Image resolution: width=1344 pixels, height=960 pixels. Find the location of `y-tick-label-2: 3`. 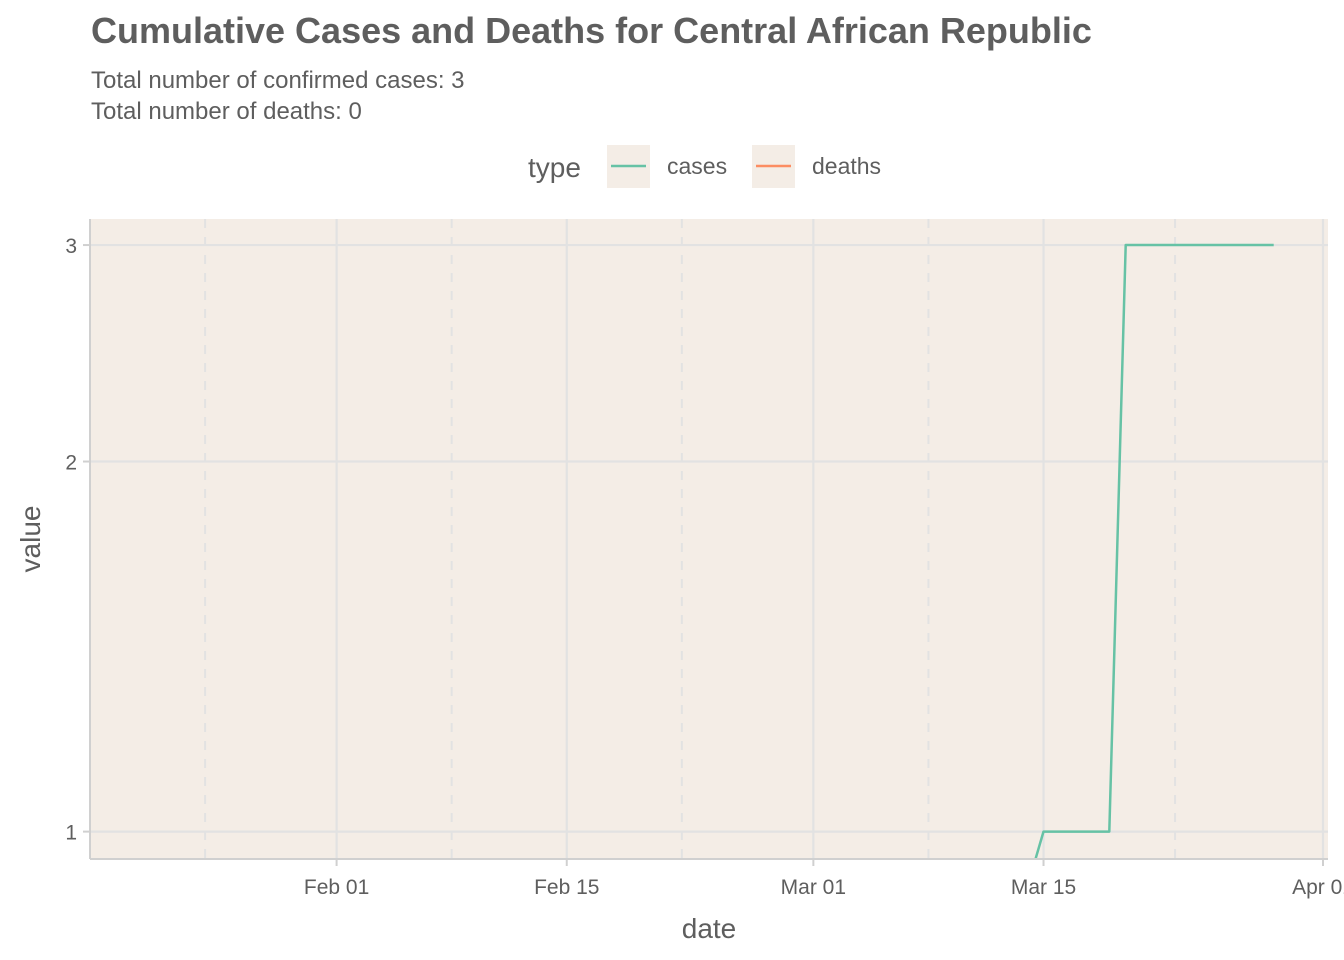

y-tick-label-2: 3 is located at coordinates (71, 246).